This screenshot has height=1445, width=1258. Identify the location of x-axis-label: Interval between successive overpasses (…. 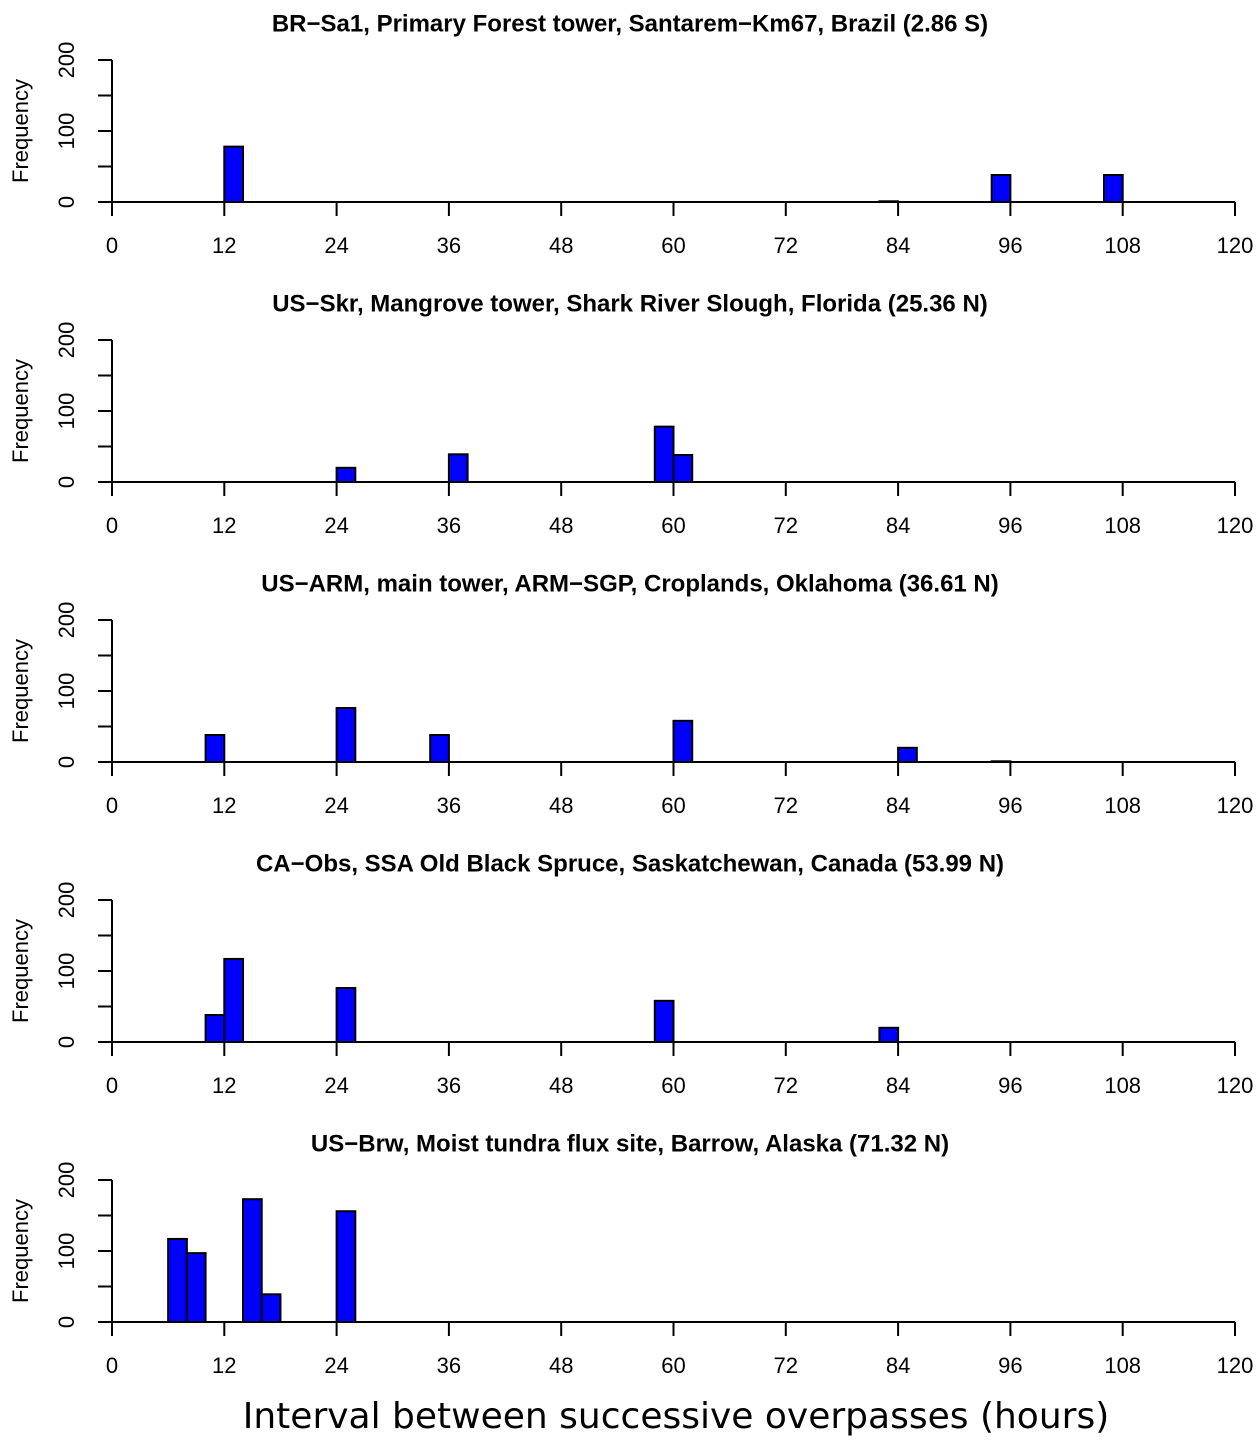
(676, 1416).